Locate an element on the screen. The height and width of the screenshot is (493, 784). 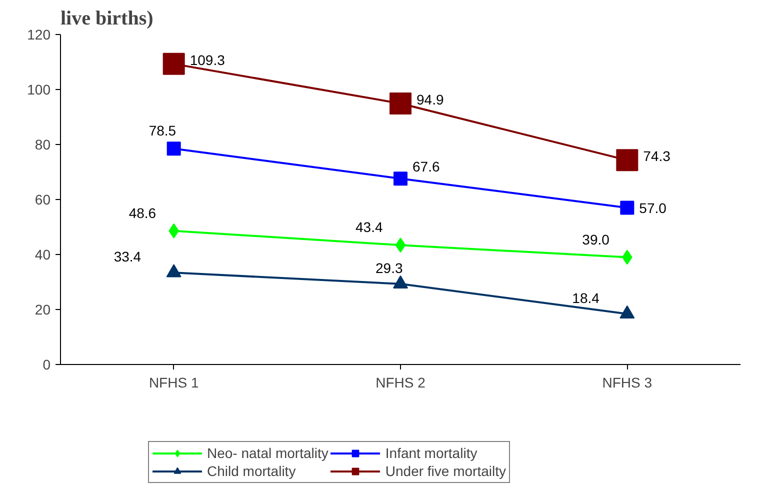
data-label: 43.4 is located at coordinates (369, 227).